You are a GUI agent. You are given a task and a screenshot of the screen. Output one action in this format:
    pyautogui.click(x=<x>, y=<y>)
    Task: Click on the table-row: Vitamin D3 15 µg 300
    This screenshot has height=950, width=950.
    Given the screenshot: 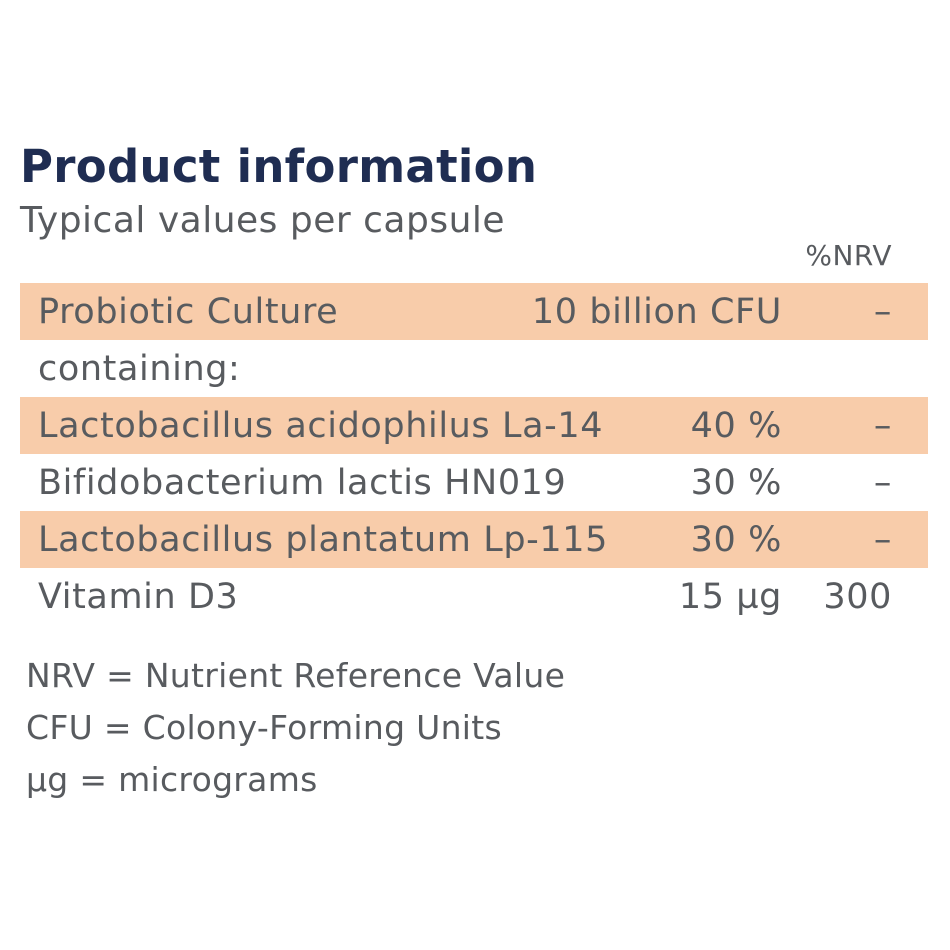 What is the action you would take?
    pyautogui.click(x=474, y=596)
    